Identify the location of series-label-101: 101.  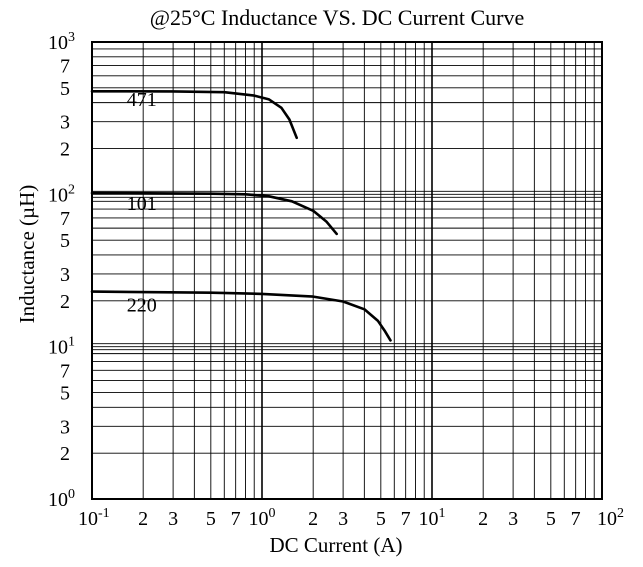
(142, 204).